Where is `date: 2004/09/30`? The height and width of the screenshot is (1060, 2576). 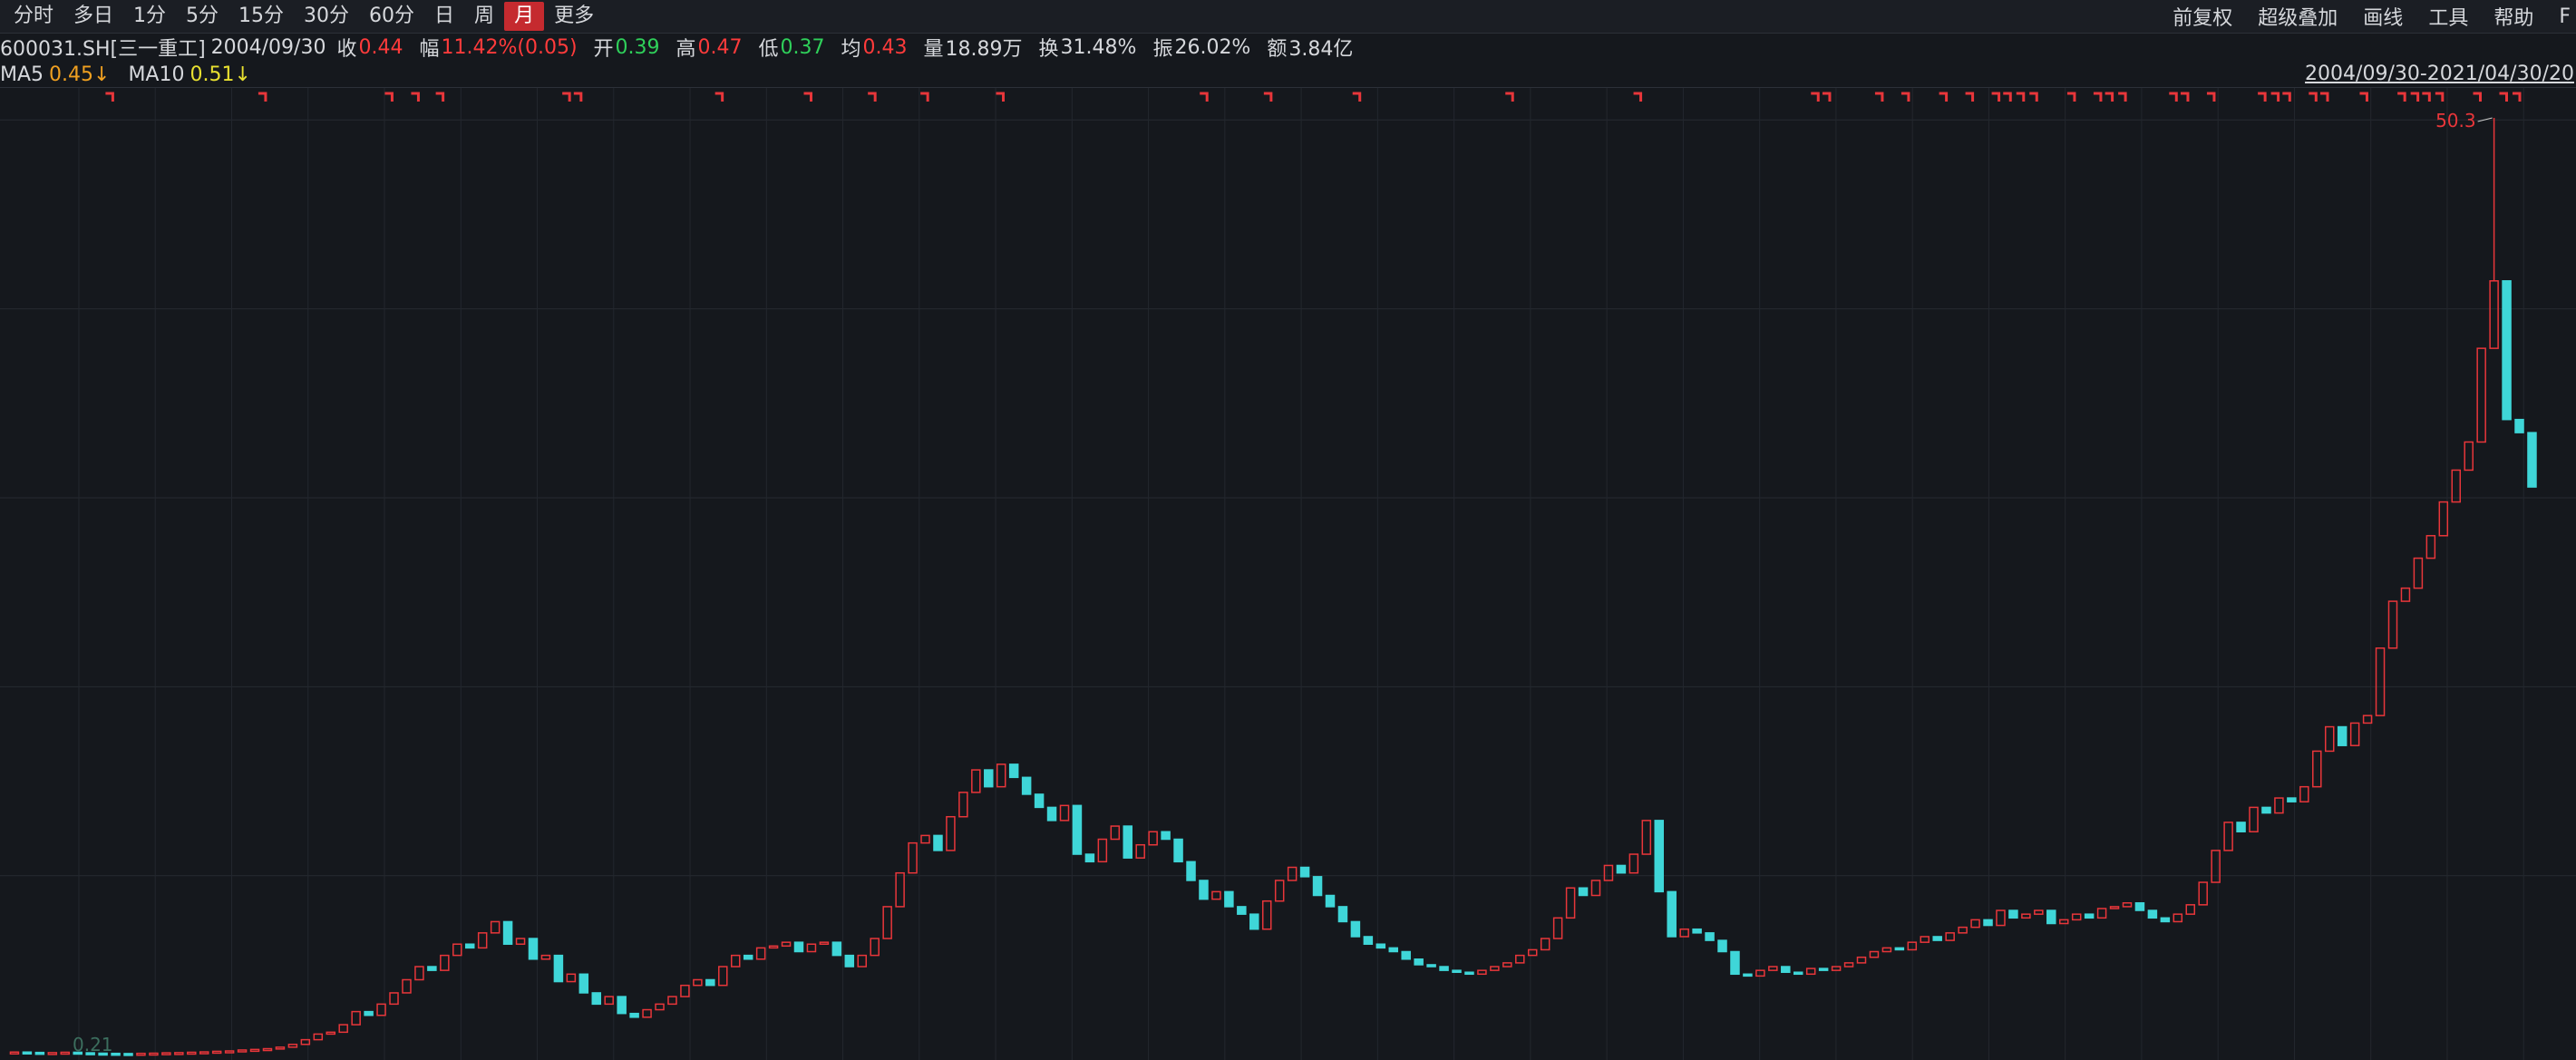 date: 2004/09/30 is located at coordinates (268, 47).